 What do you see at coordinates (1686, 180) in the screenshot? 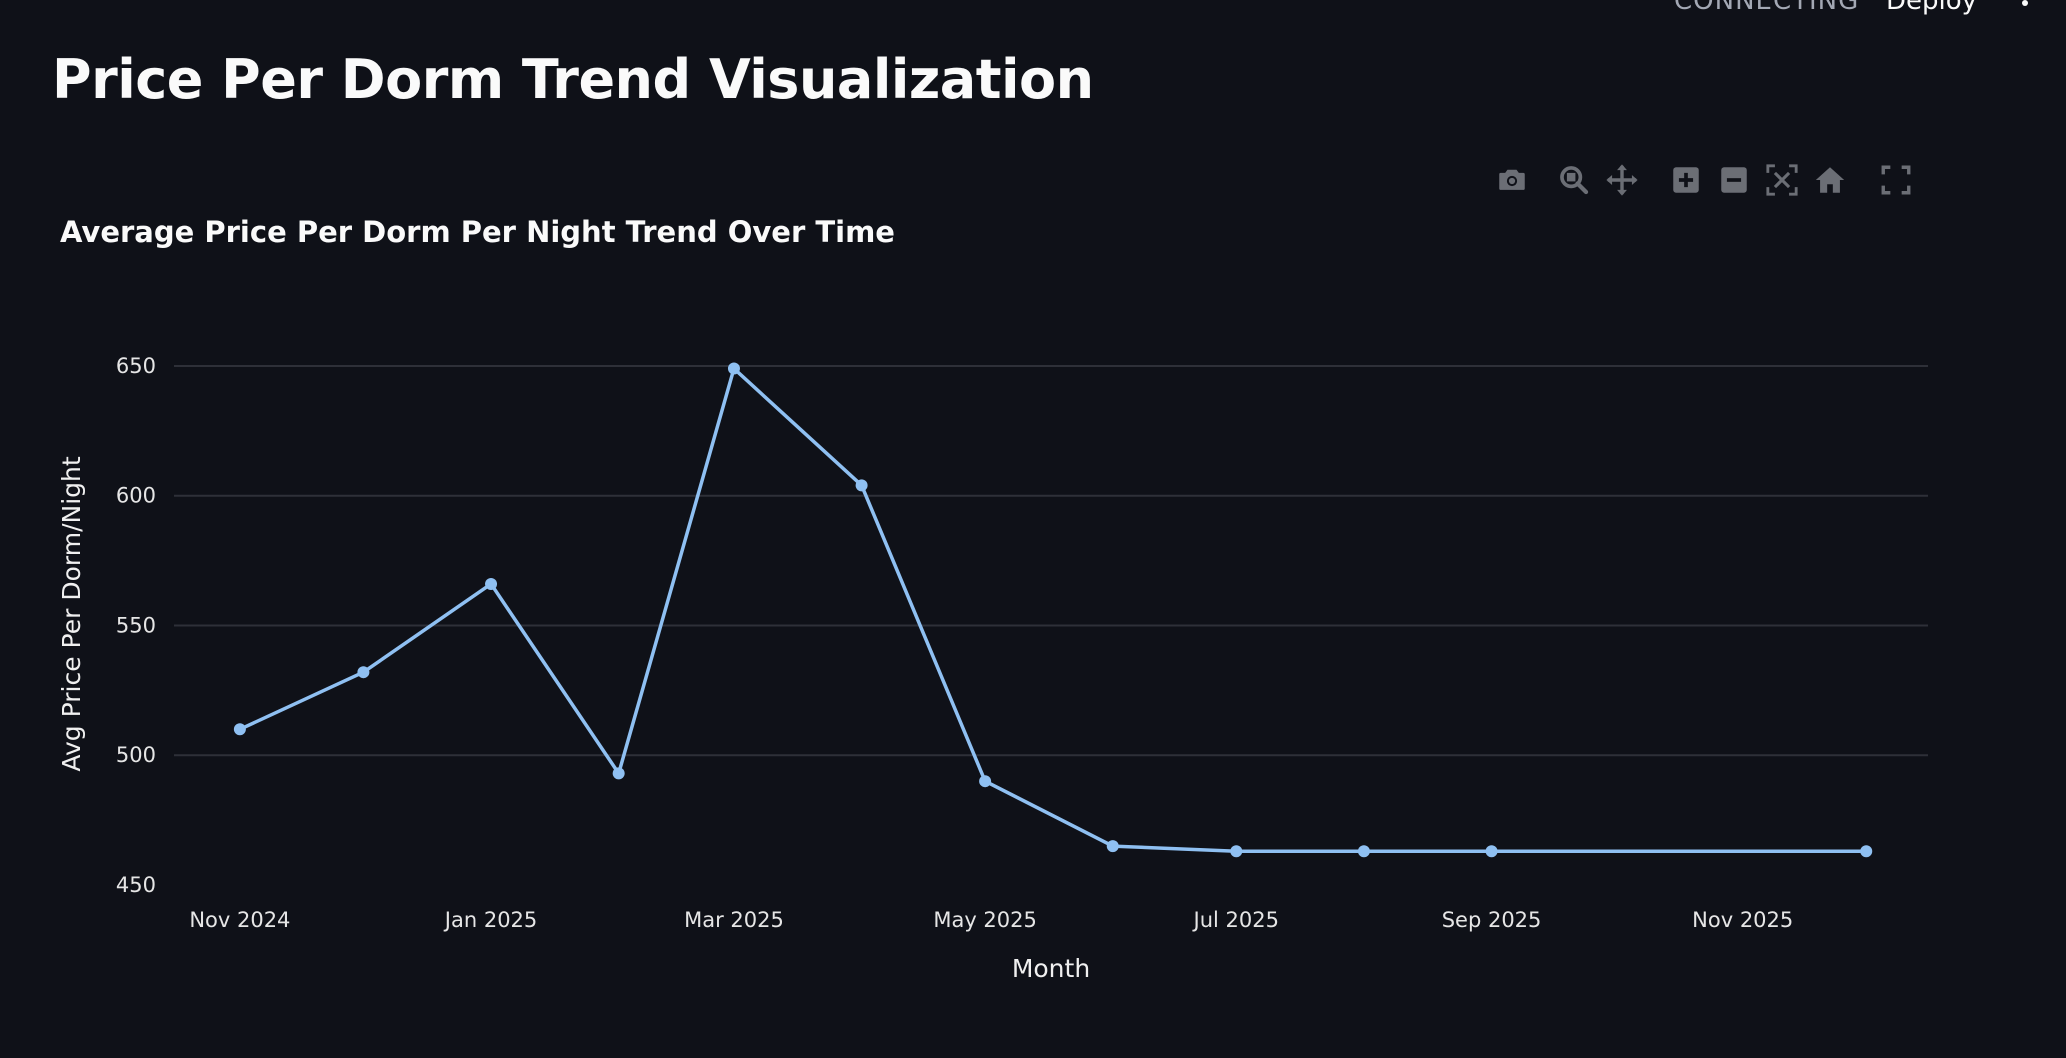
I see `zoom-in-icon` at bounding box center [1686, 180].